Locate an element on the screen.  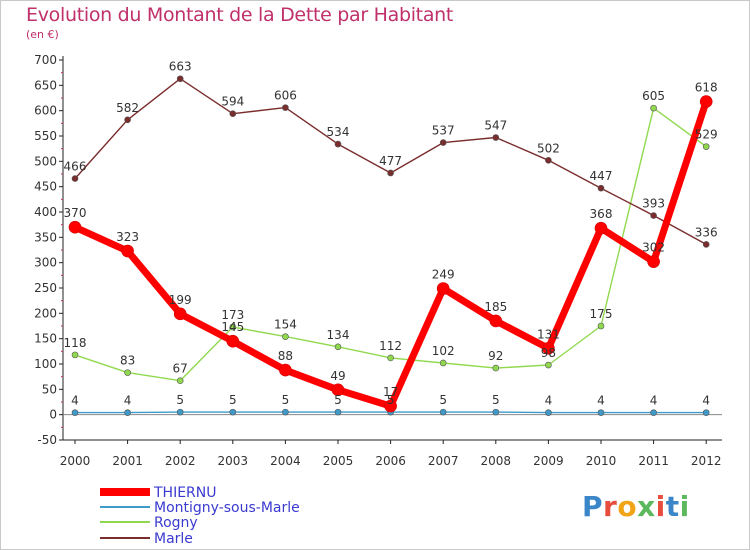
data-label: 92 is located at coordinates (495, 356).